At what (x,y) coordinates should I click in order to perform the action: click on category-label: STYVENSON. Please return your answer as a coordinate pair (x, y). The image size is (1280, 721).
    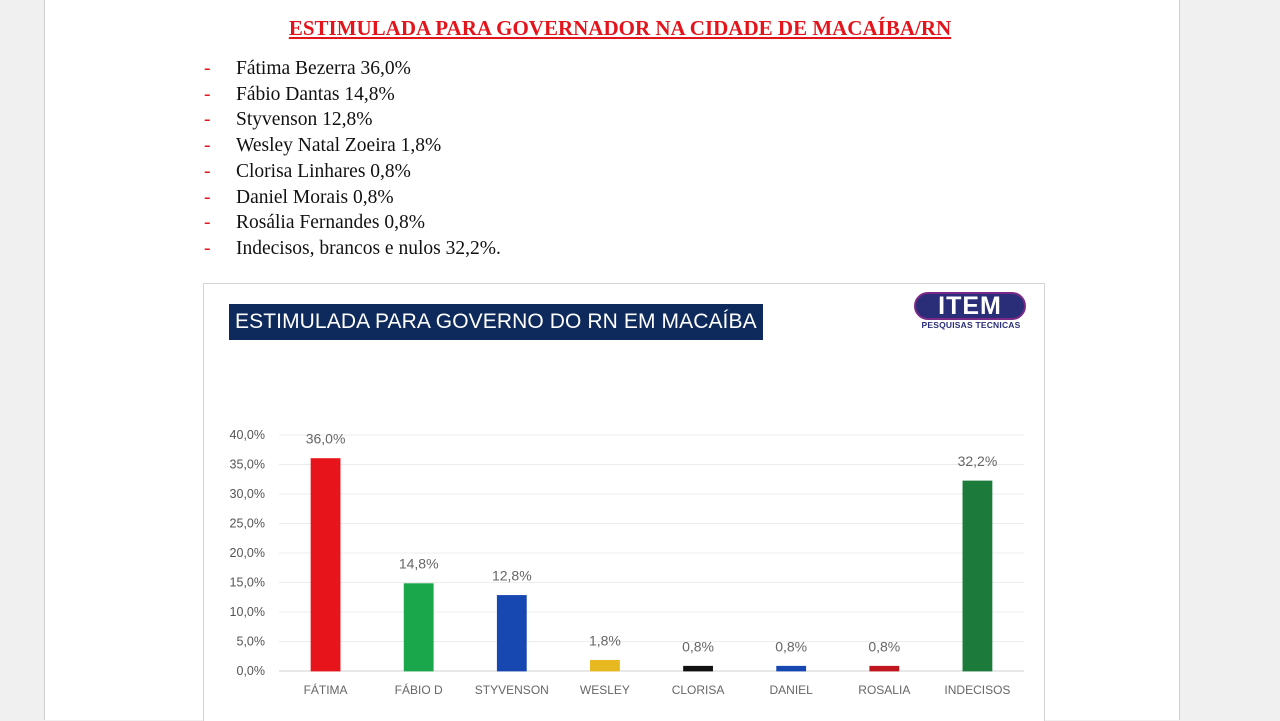
    Looking at the image, I should click on (512, 690).